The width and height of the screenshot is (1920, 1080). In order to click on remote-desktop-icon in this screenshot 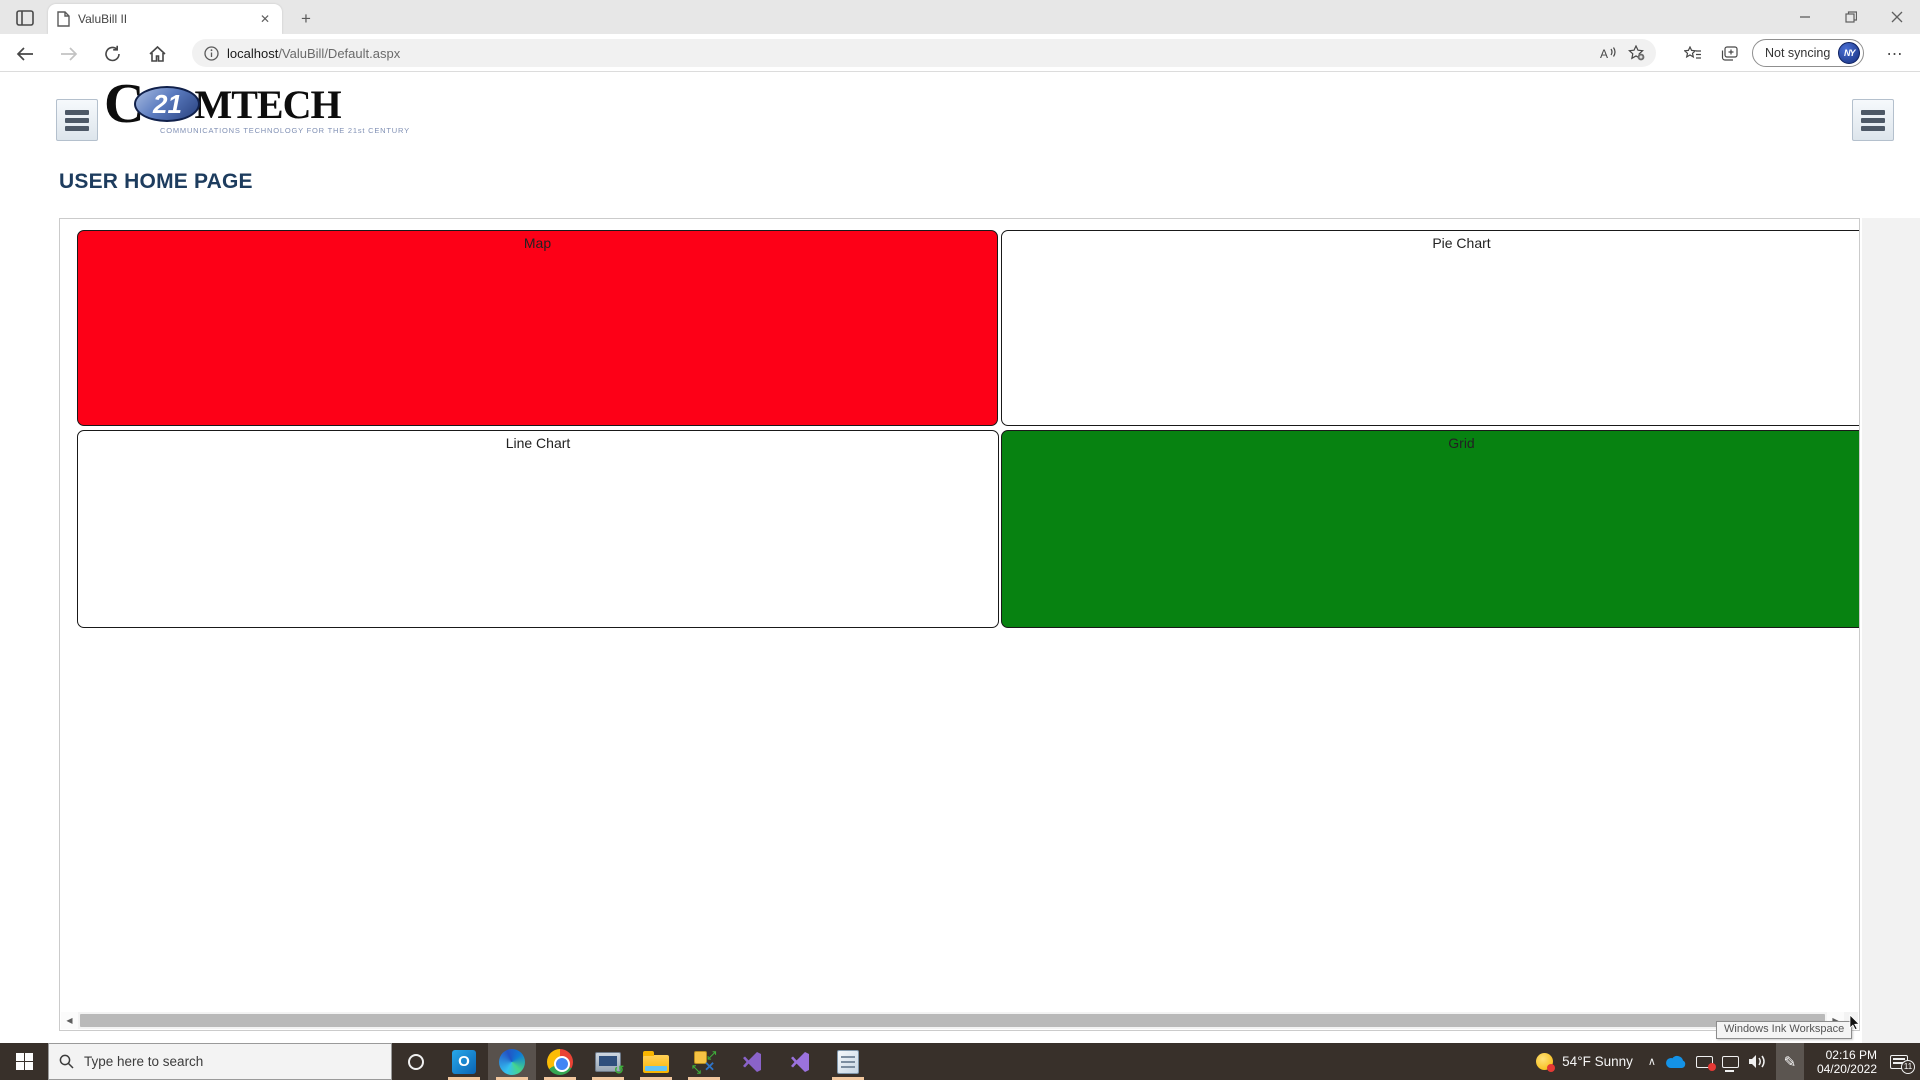, I will do `click(609, 1064)`.